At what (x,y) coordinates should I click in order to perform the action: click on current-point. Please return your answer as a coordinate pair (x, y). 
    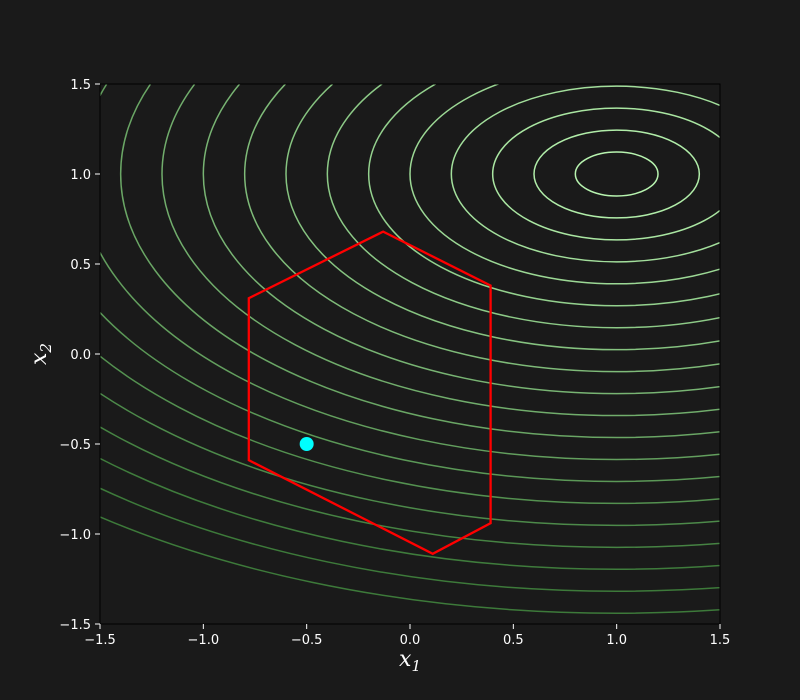
    Looking at the image, I should click on (306, 444).